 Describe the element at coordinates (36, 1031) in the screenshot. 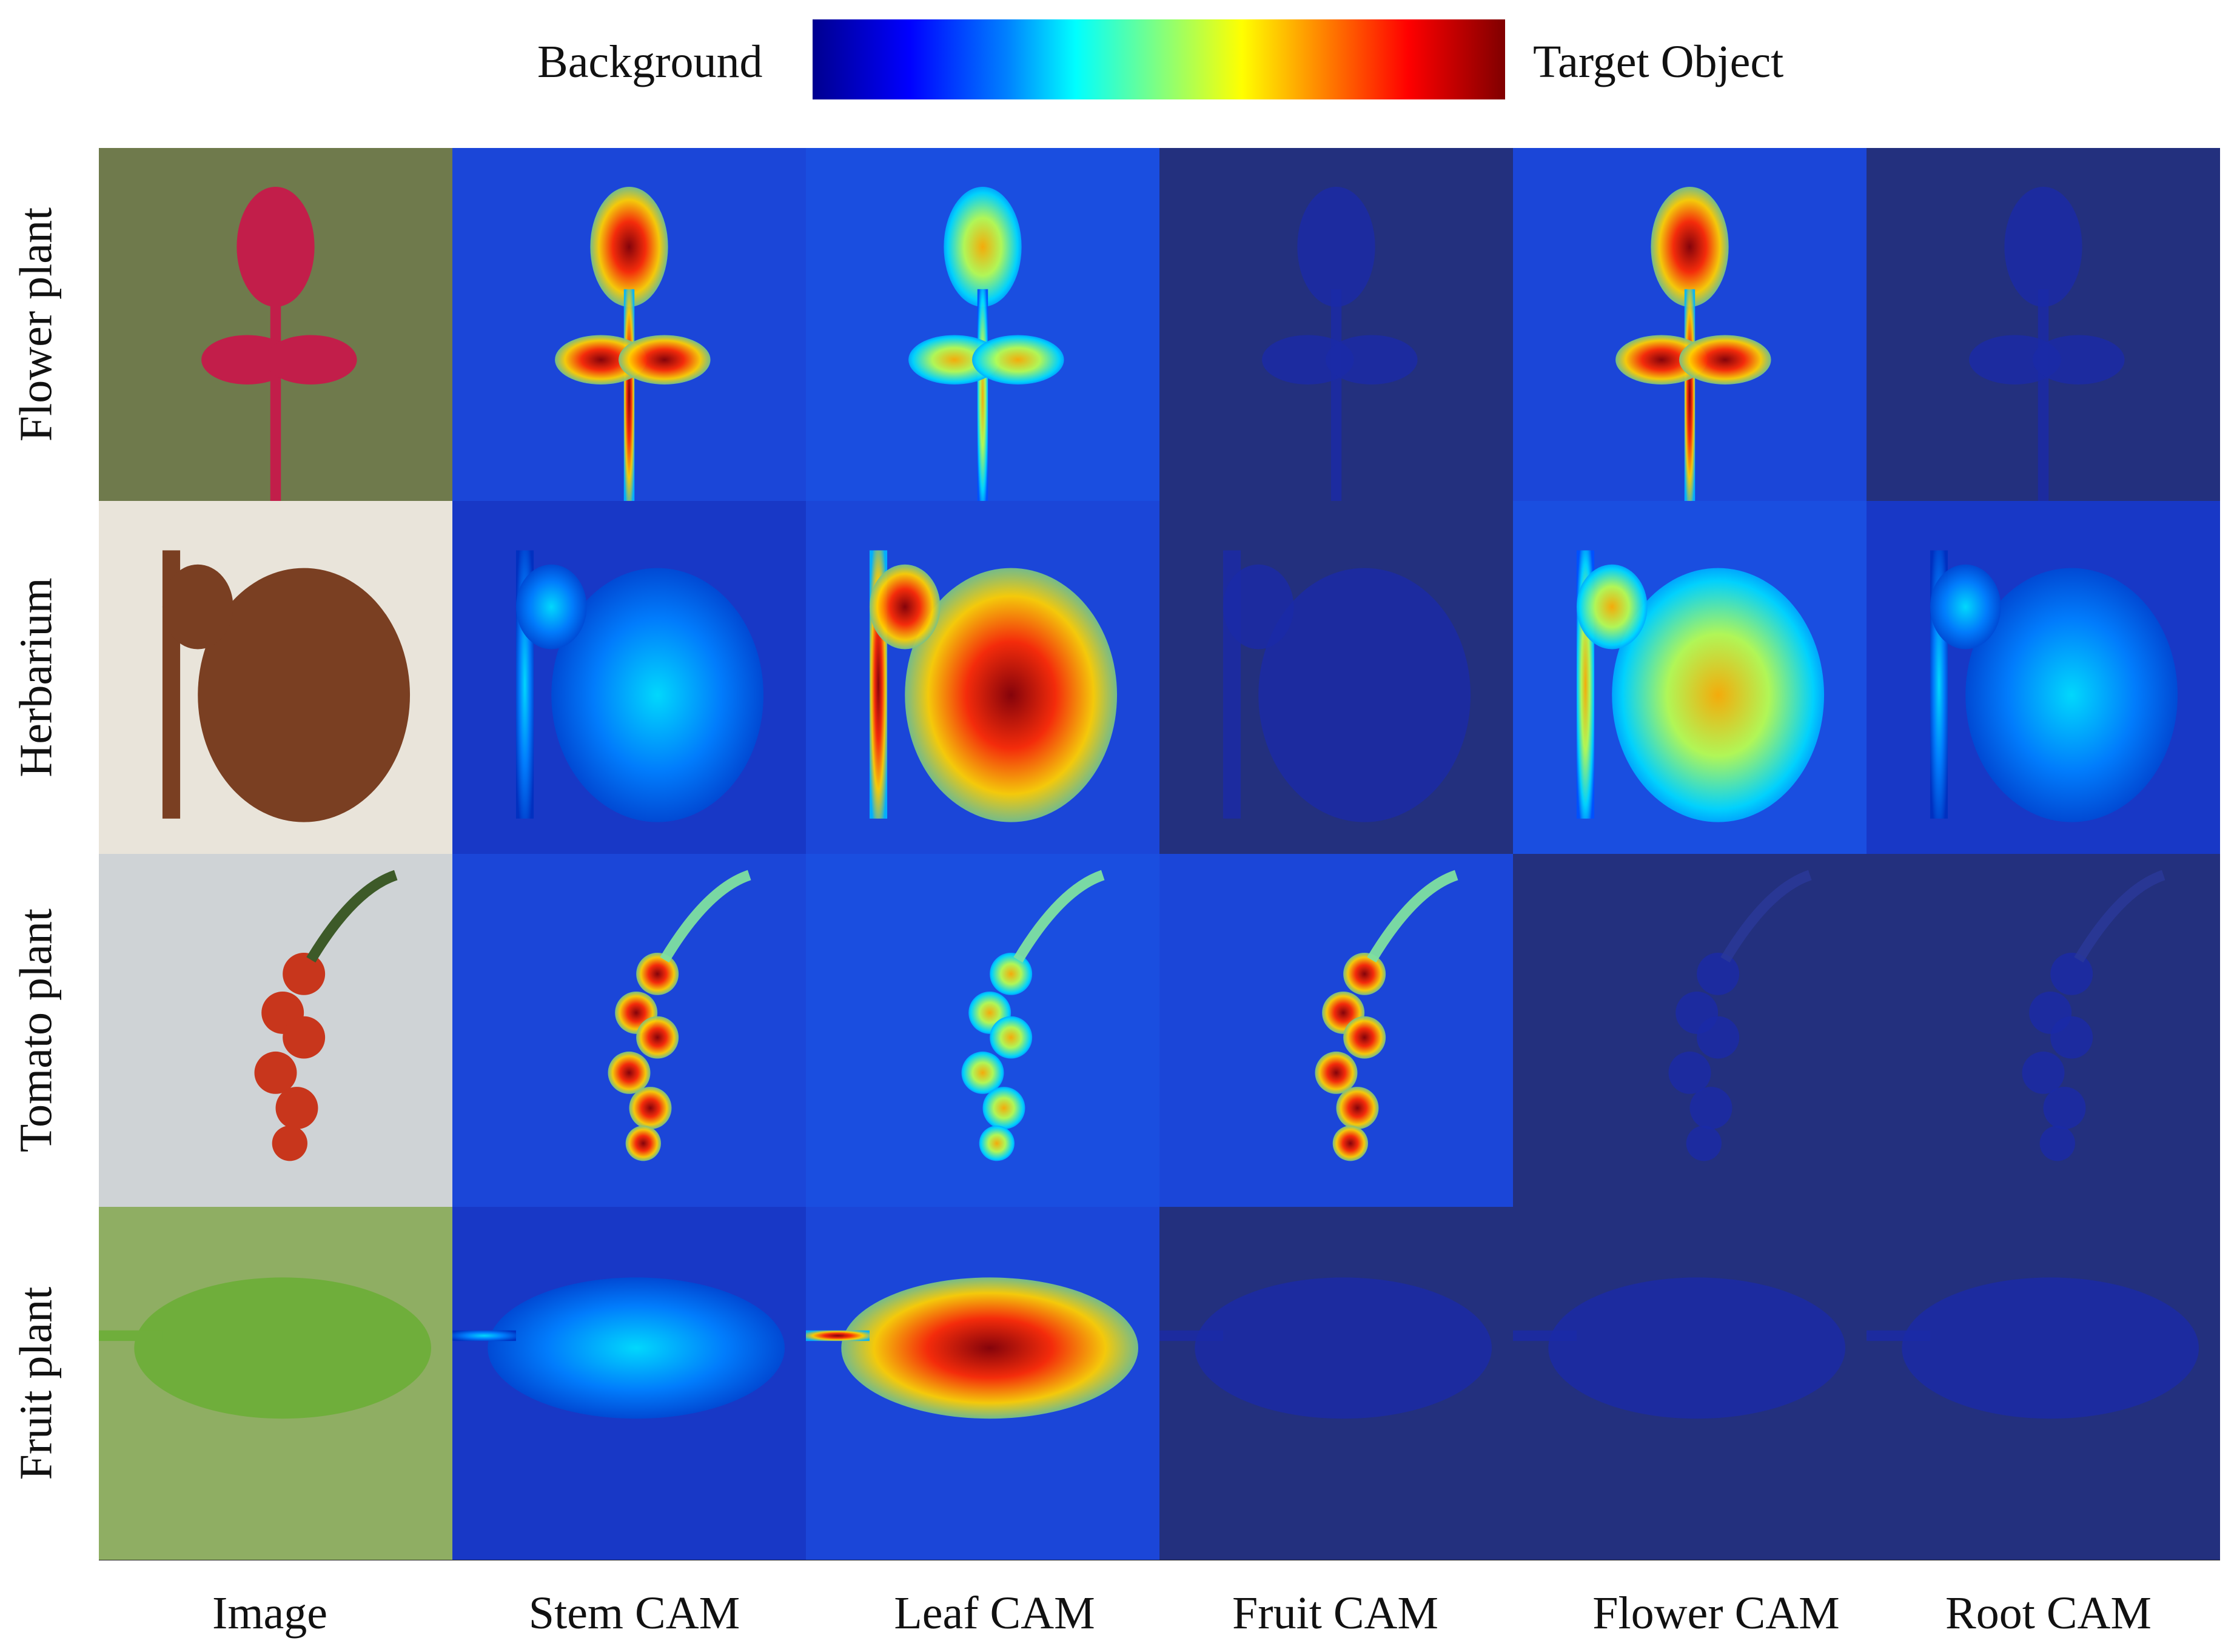

I see `row-label-tomato-plant: Tomato plant` at that location.